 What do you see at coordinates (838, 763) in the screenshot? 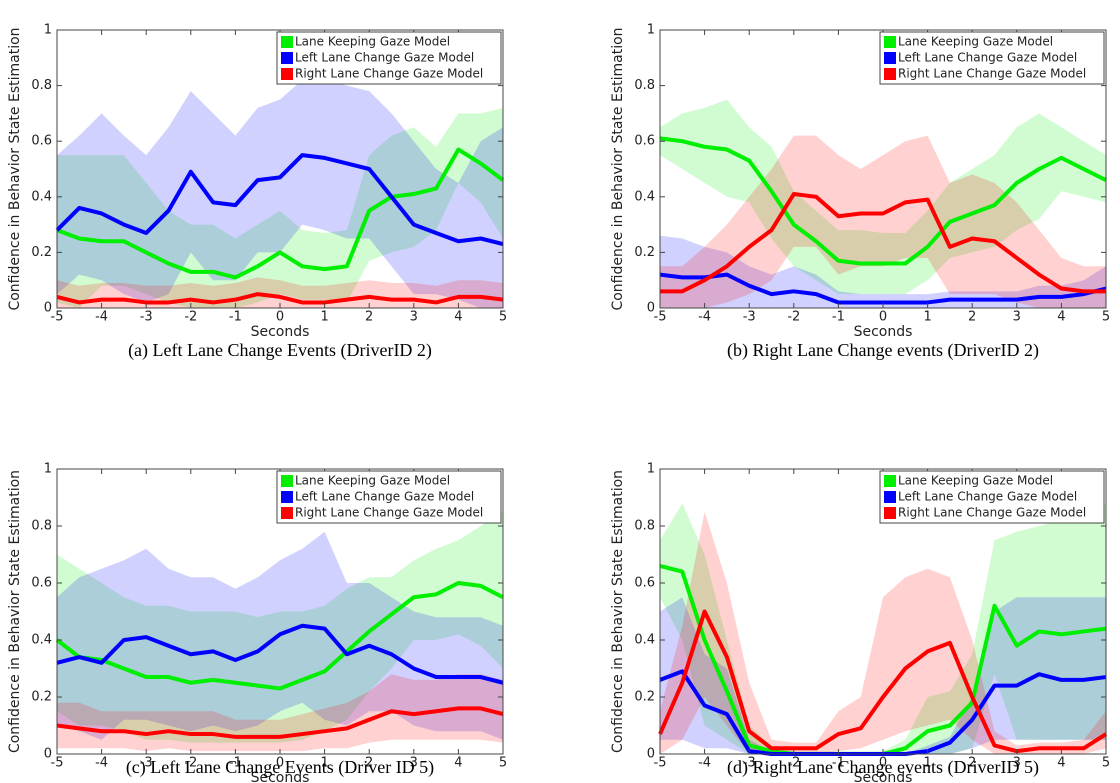
I see `x-tick-label: -1` at bounding box center [838, 763].